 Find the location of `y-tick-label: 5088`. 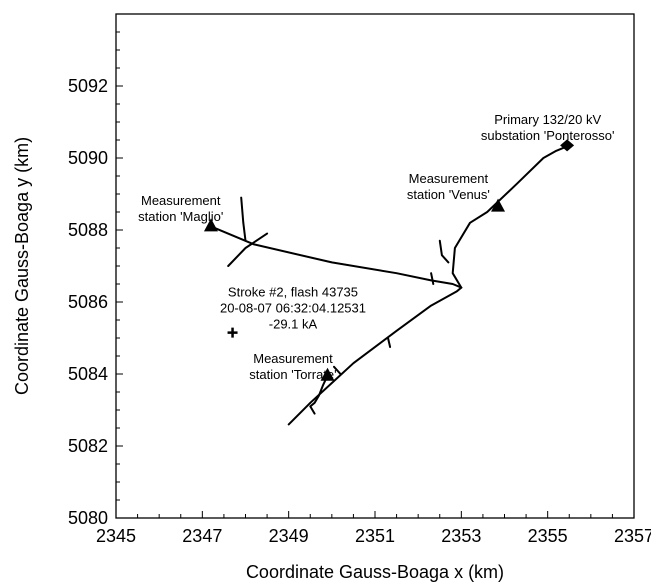

y-tick-label: 5088 is located at coordinates (88, 230).